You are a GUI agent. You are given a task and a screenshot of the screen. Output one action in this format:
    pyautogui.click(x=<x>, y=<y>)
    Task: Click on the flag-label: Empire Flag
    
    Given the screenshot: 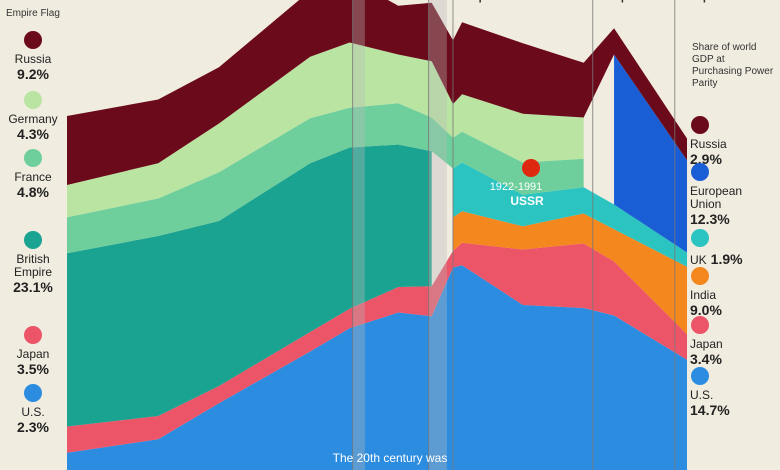 What is the action you would take?
    pyautogui.click(x=33, y=13)
    